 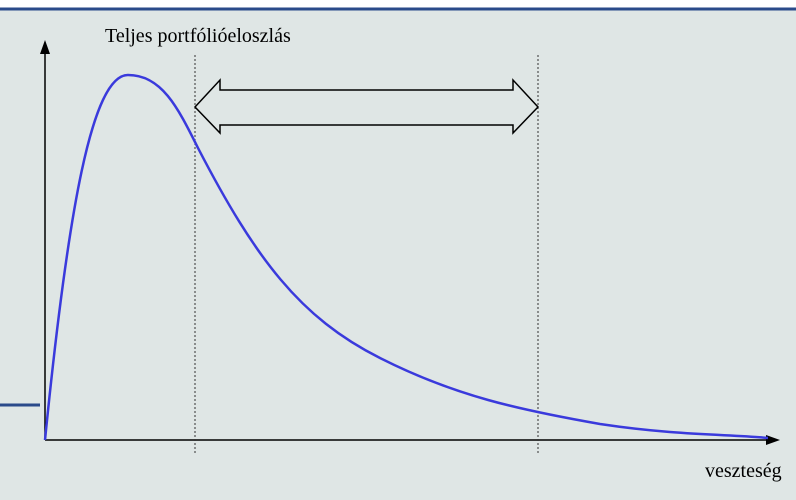 What do you see at coordinates (45, 47) in the screenshot?
I see `y-axis-arrowhead` at bounding box center [45, 47].